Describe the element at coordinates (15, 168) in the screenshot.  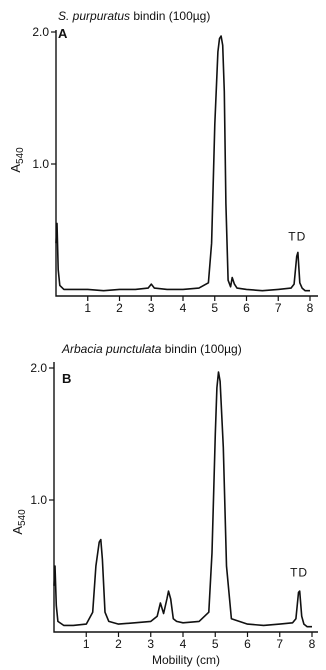
I see `panel-a-y-axis-label-main: A` at that location.